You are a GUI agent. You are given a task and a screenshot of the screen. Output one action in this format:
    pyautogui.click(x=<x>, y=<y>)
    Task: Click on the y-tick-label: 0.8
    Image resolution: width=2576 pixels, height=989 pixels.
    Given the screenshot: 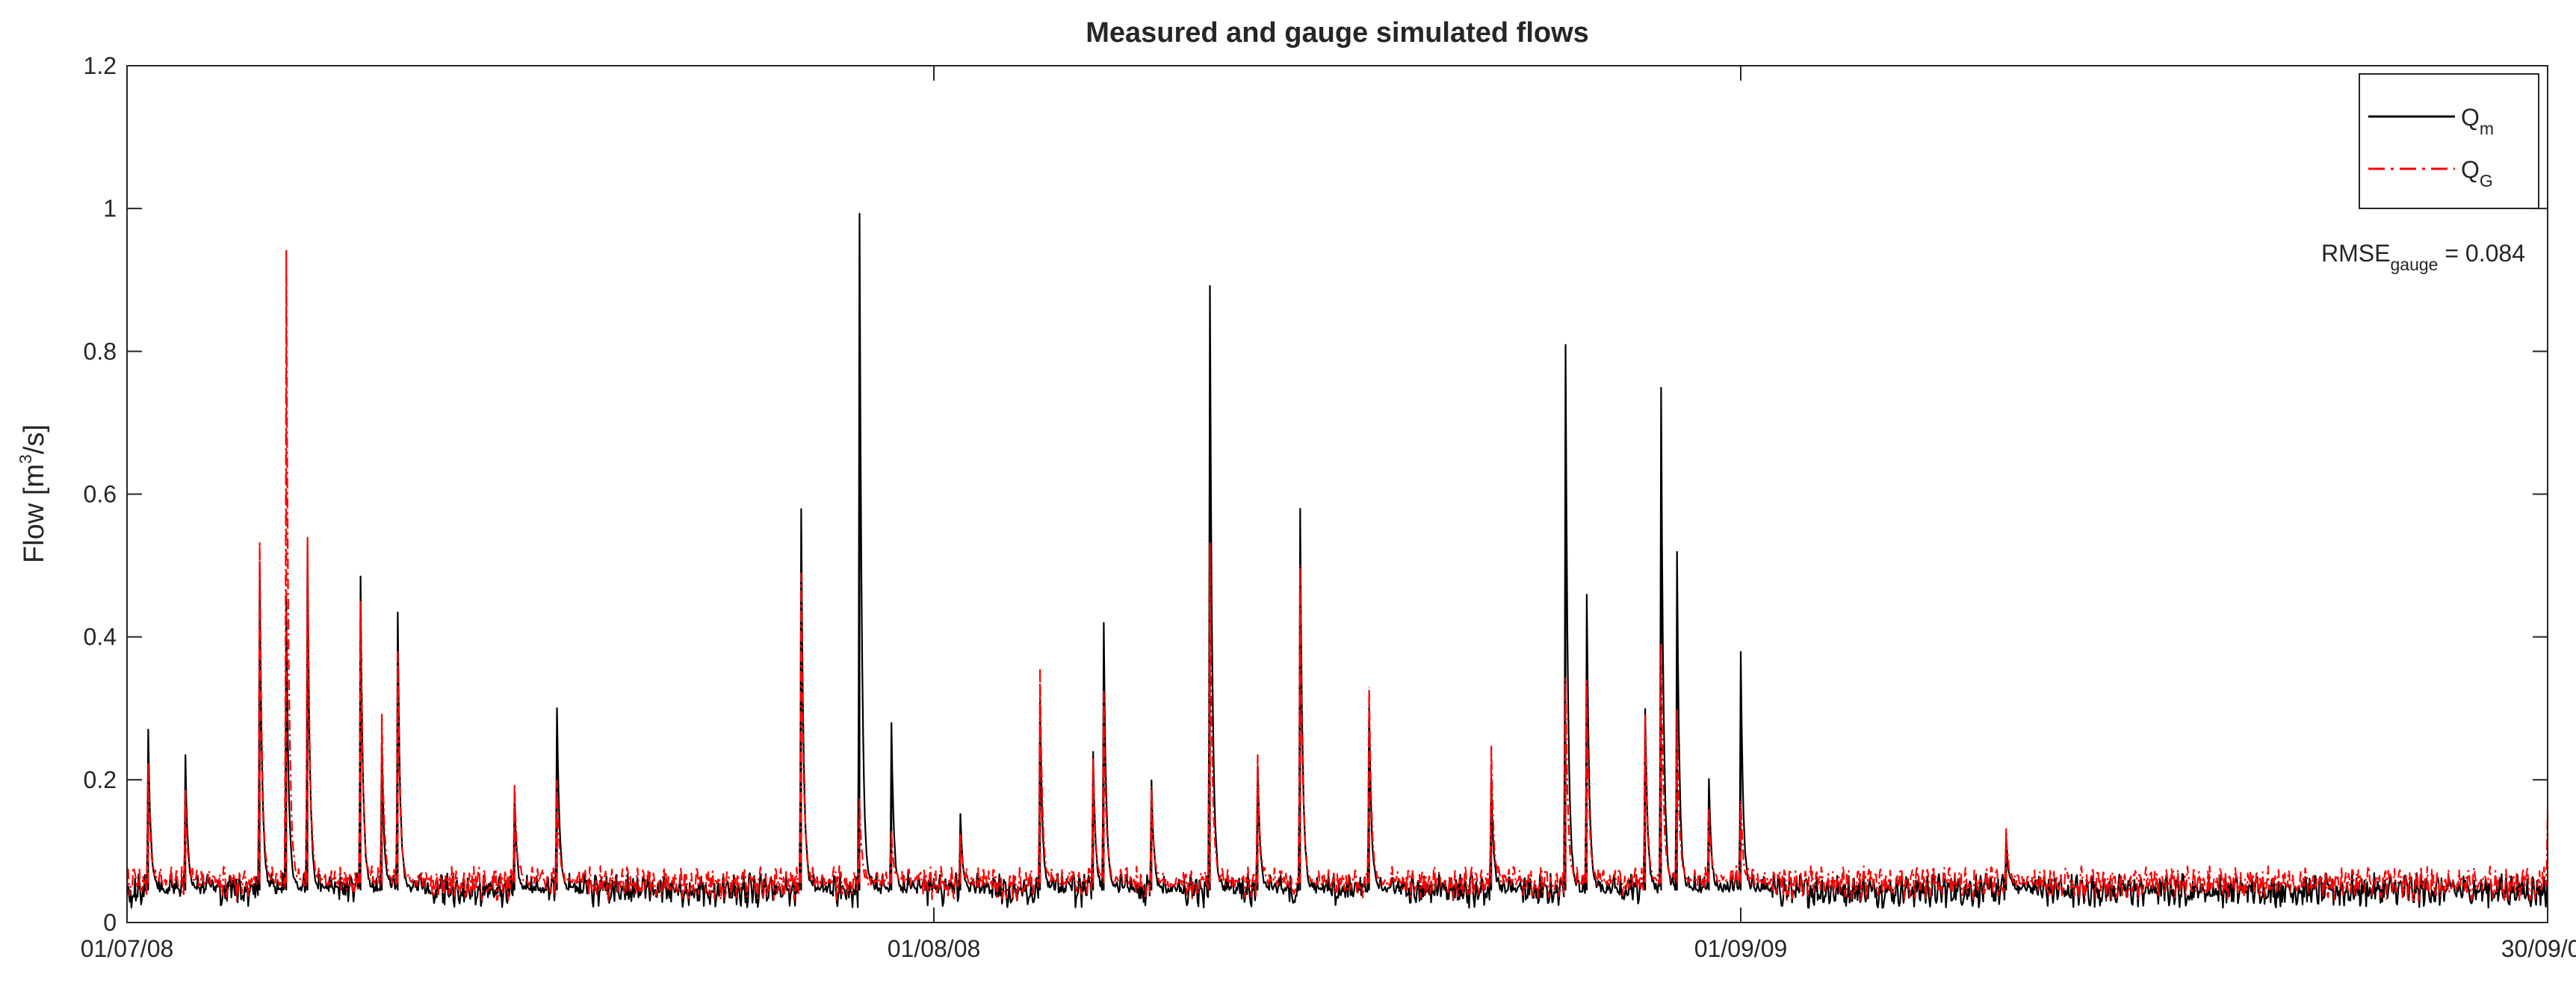 What is the action you would take?
    pyautogui.click(x=100, y=352)
    